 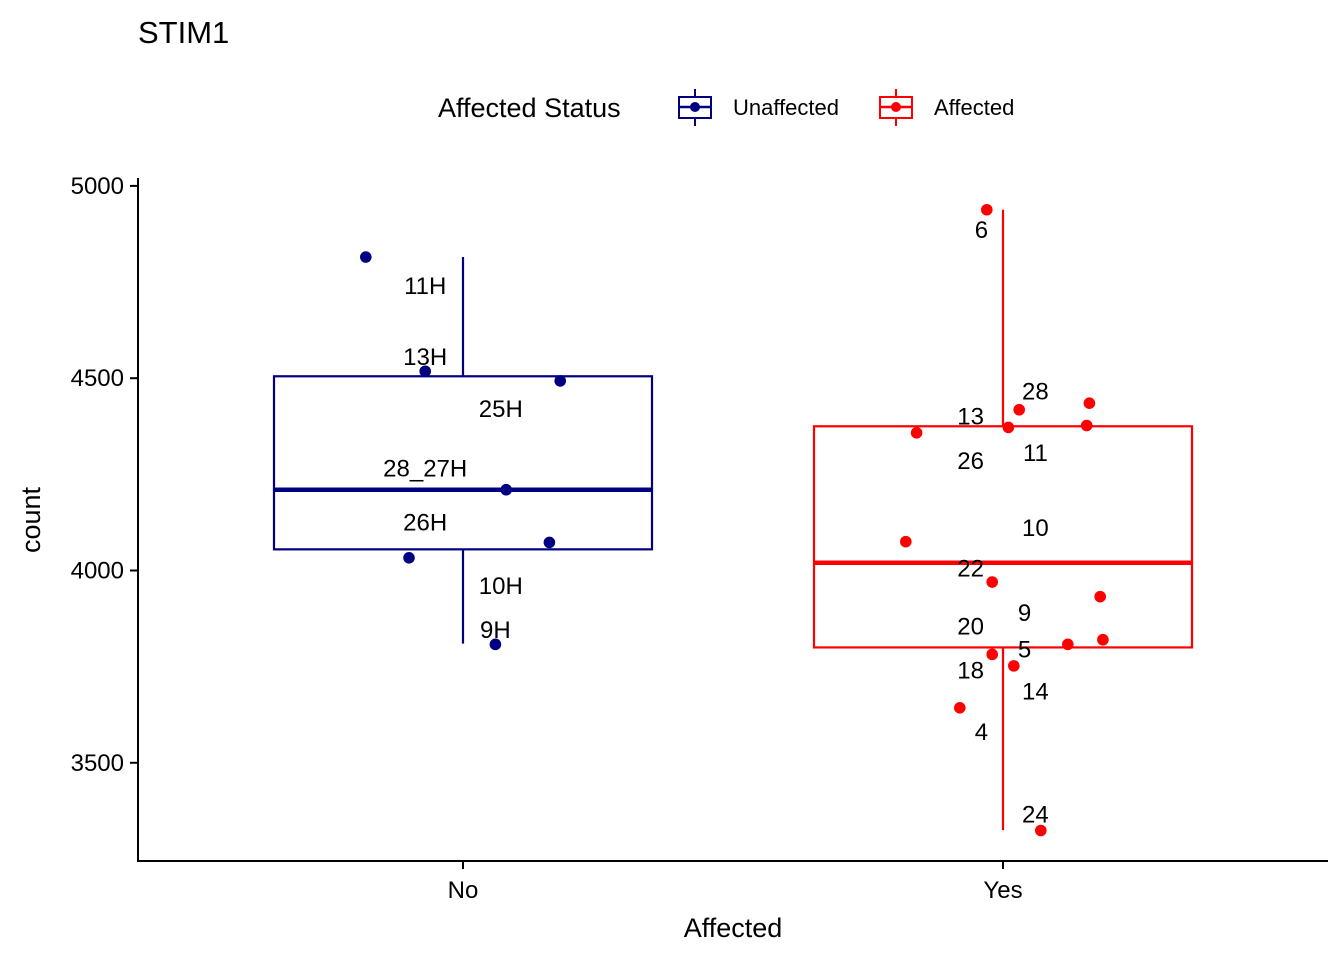 What do you see at coordinates (529, 108) in the screenshot?
I see `legend-title: Affected Status` at bounding box center [529, 108].